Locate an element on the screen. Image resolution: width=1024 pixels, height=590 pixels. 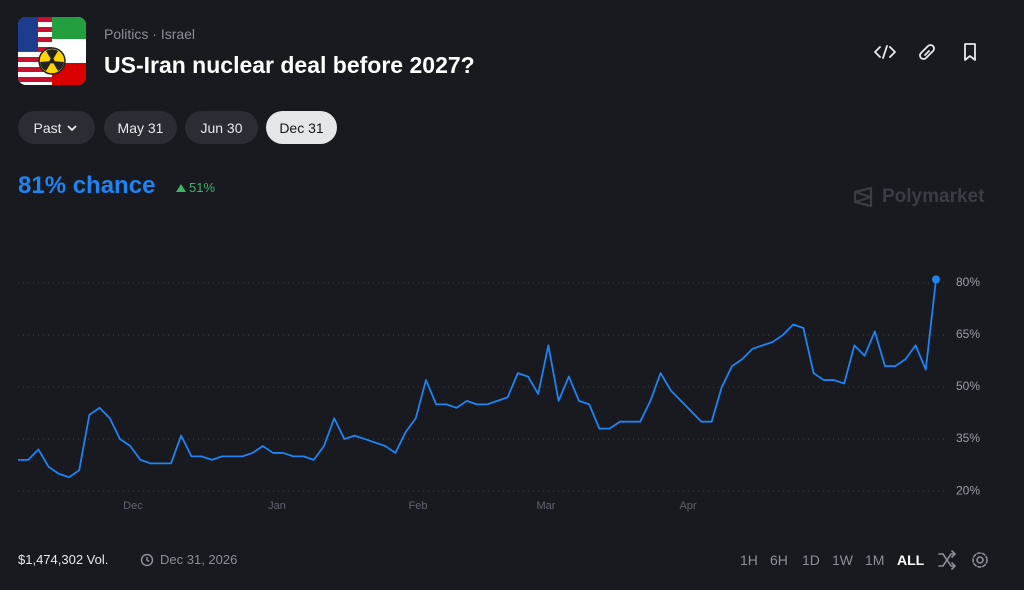
x-tick-label: Dec is located at coordinates (133, 506).